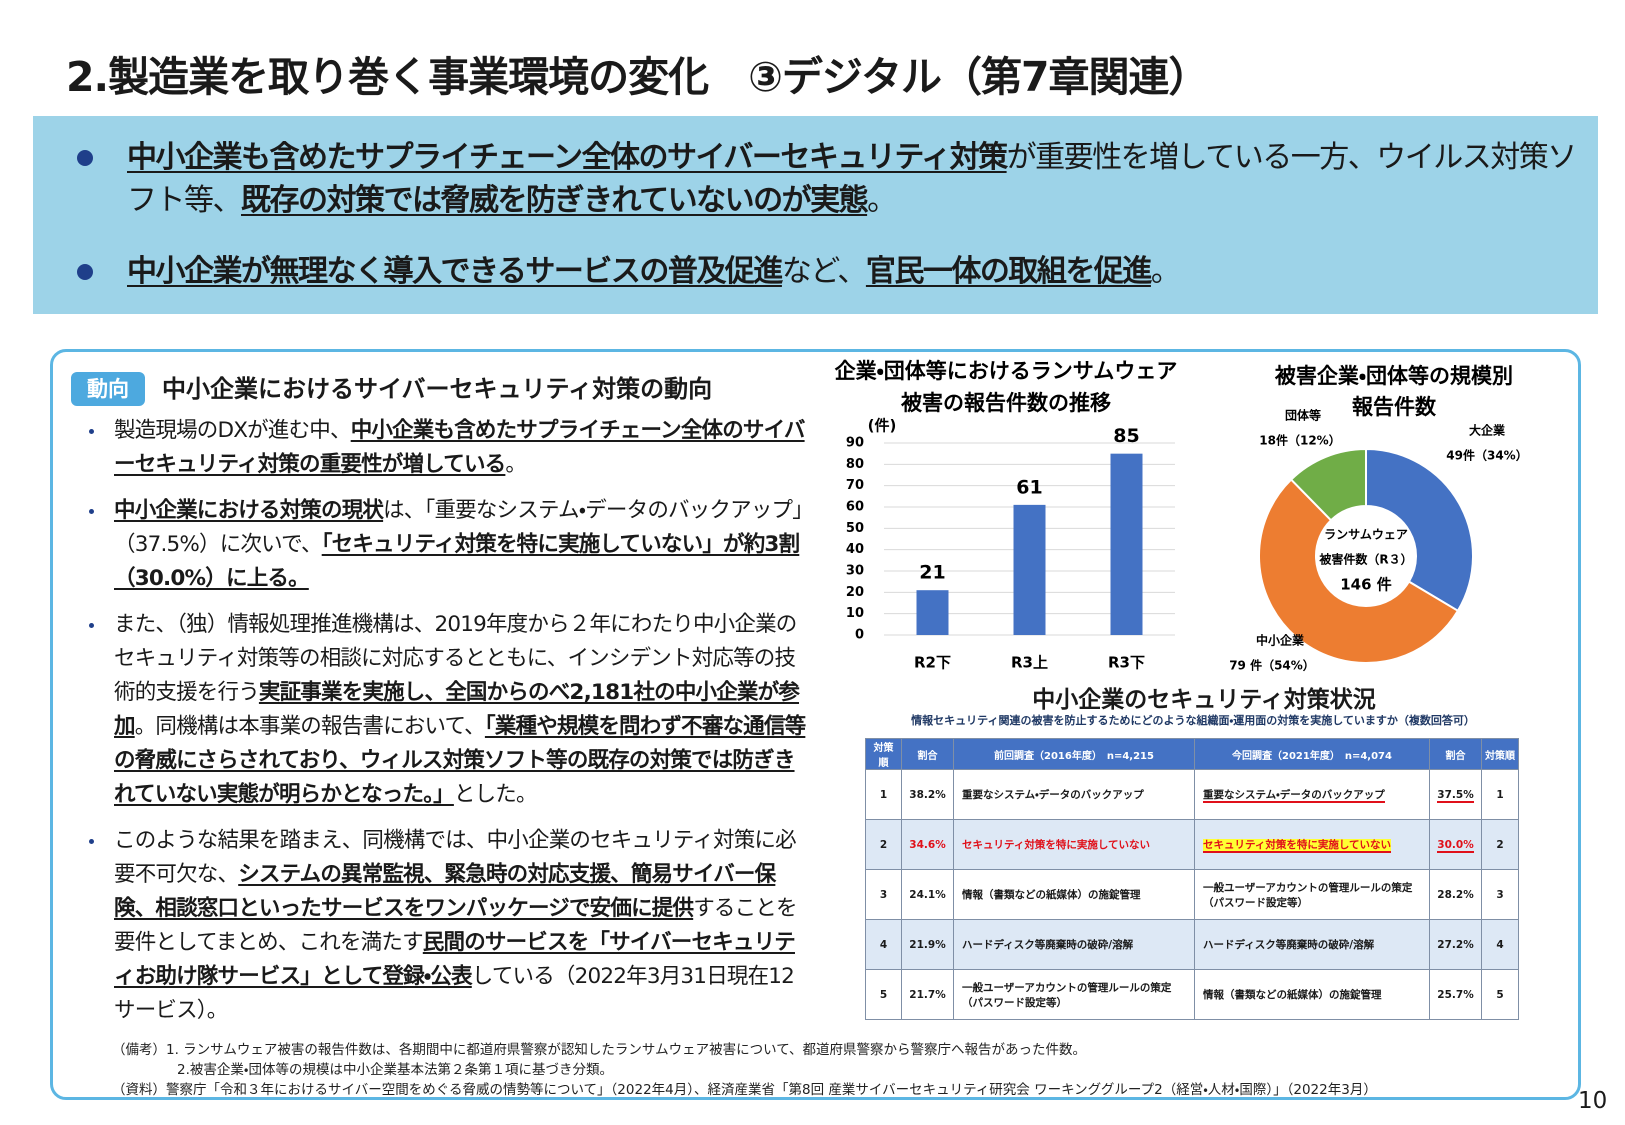 The image size is (1625, 1125). I want to click on cell-text: 3, so click(1500, 894).